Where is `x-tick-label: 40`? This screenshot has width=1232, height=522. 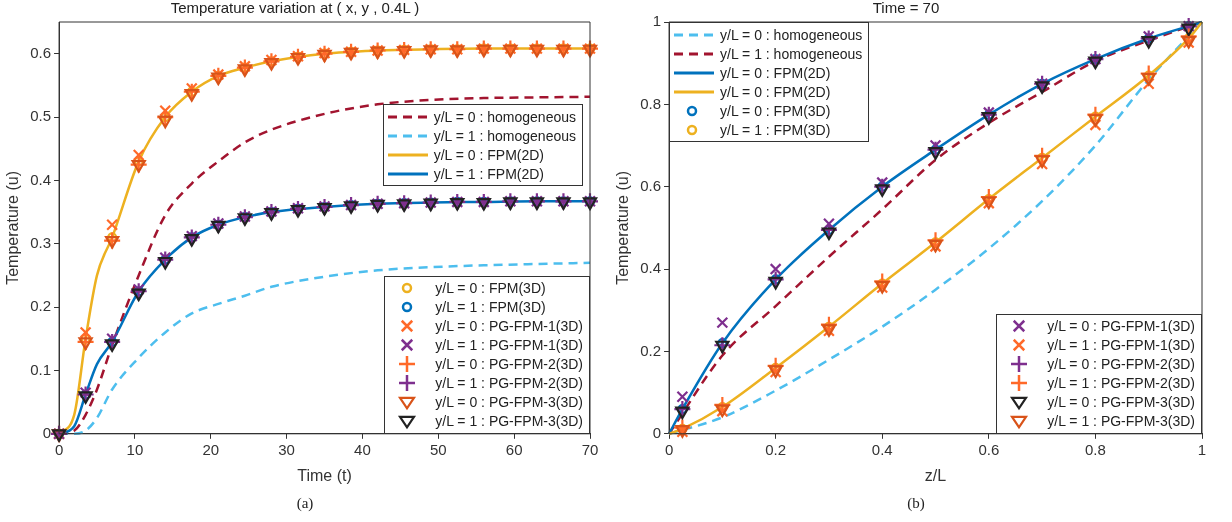 x-tick-label: 40 is located at coordinates (362, 449).